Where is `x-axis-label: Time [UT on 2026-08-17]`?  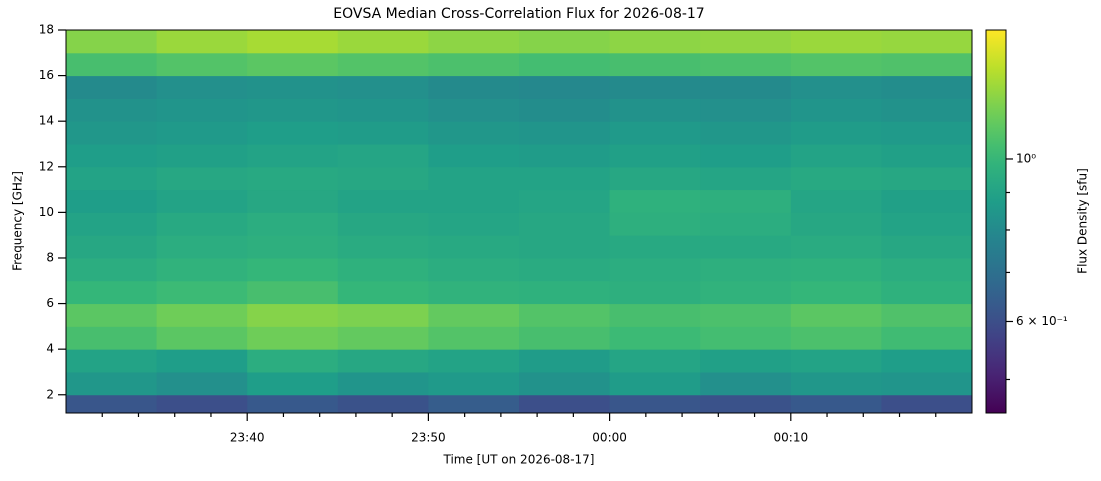 x-axis-label: Time [UT on 2026-08-17] is located at coordinates (519, 460).